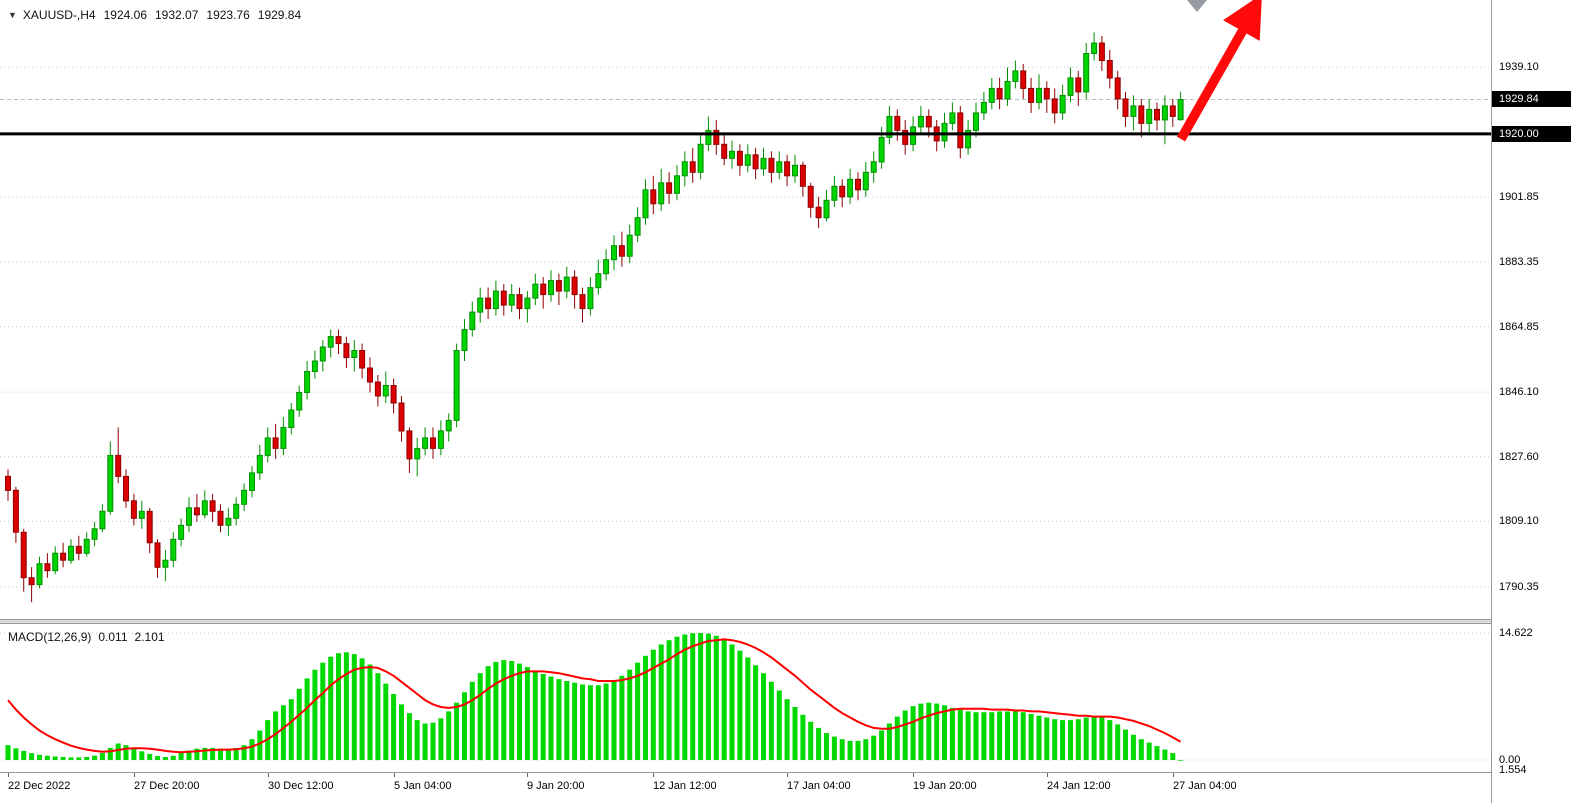  I want to click on price-axis-label: 1809.10, so click(1519, 521).